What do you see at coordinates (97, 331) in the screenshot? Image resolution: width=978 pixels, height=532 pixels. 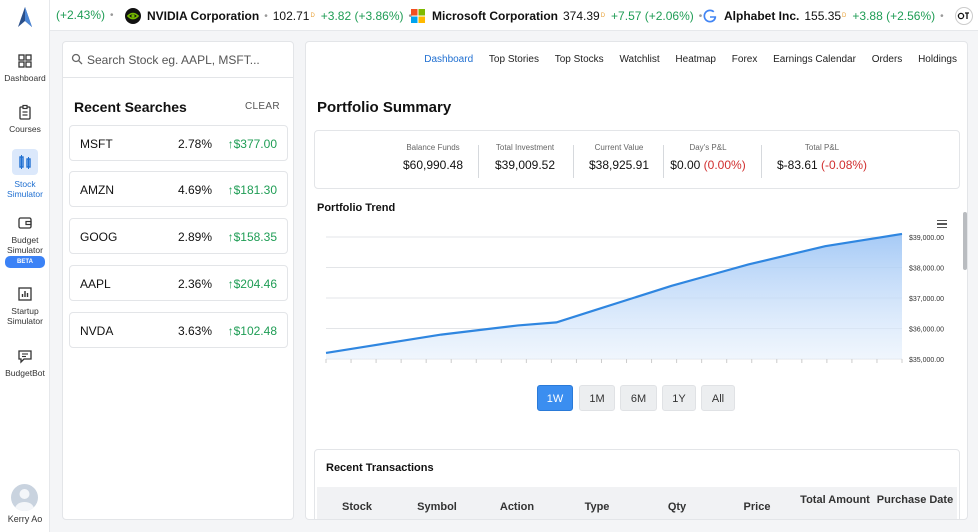 I see `recent-search-symbol: NVDA` at bounding box center [97, 331].